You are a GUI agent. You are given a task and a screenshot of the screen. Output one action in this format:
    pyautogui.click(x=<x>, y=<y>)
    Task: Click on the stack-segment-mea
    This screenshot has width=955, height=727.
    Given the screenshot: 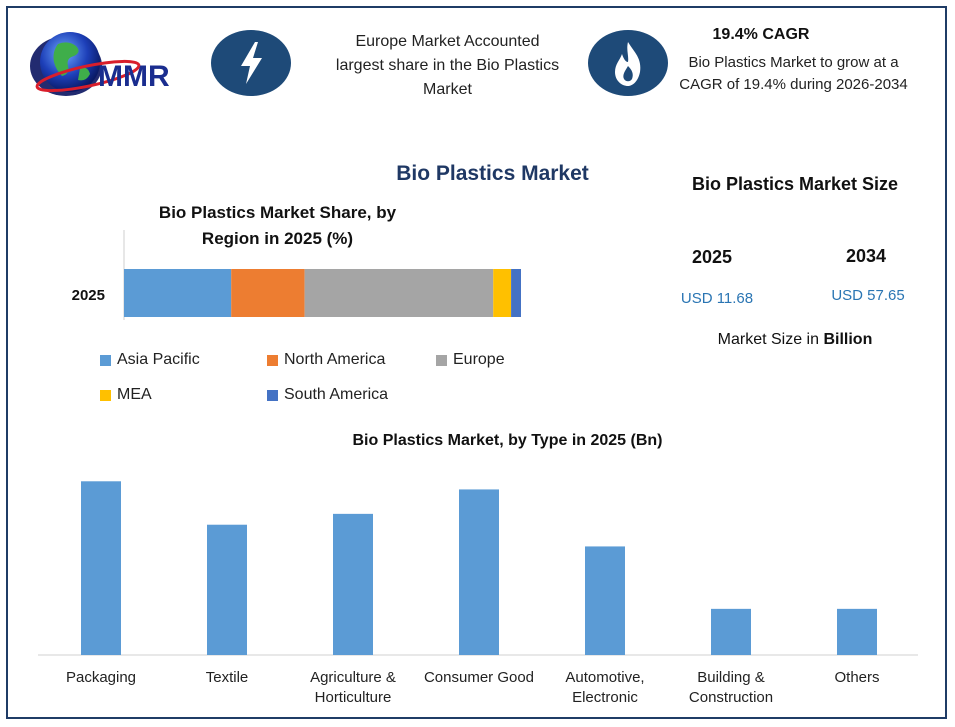 What is the action you would take?
    pyautogui.click(x=502, y=293)
    